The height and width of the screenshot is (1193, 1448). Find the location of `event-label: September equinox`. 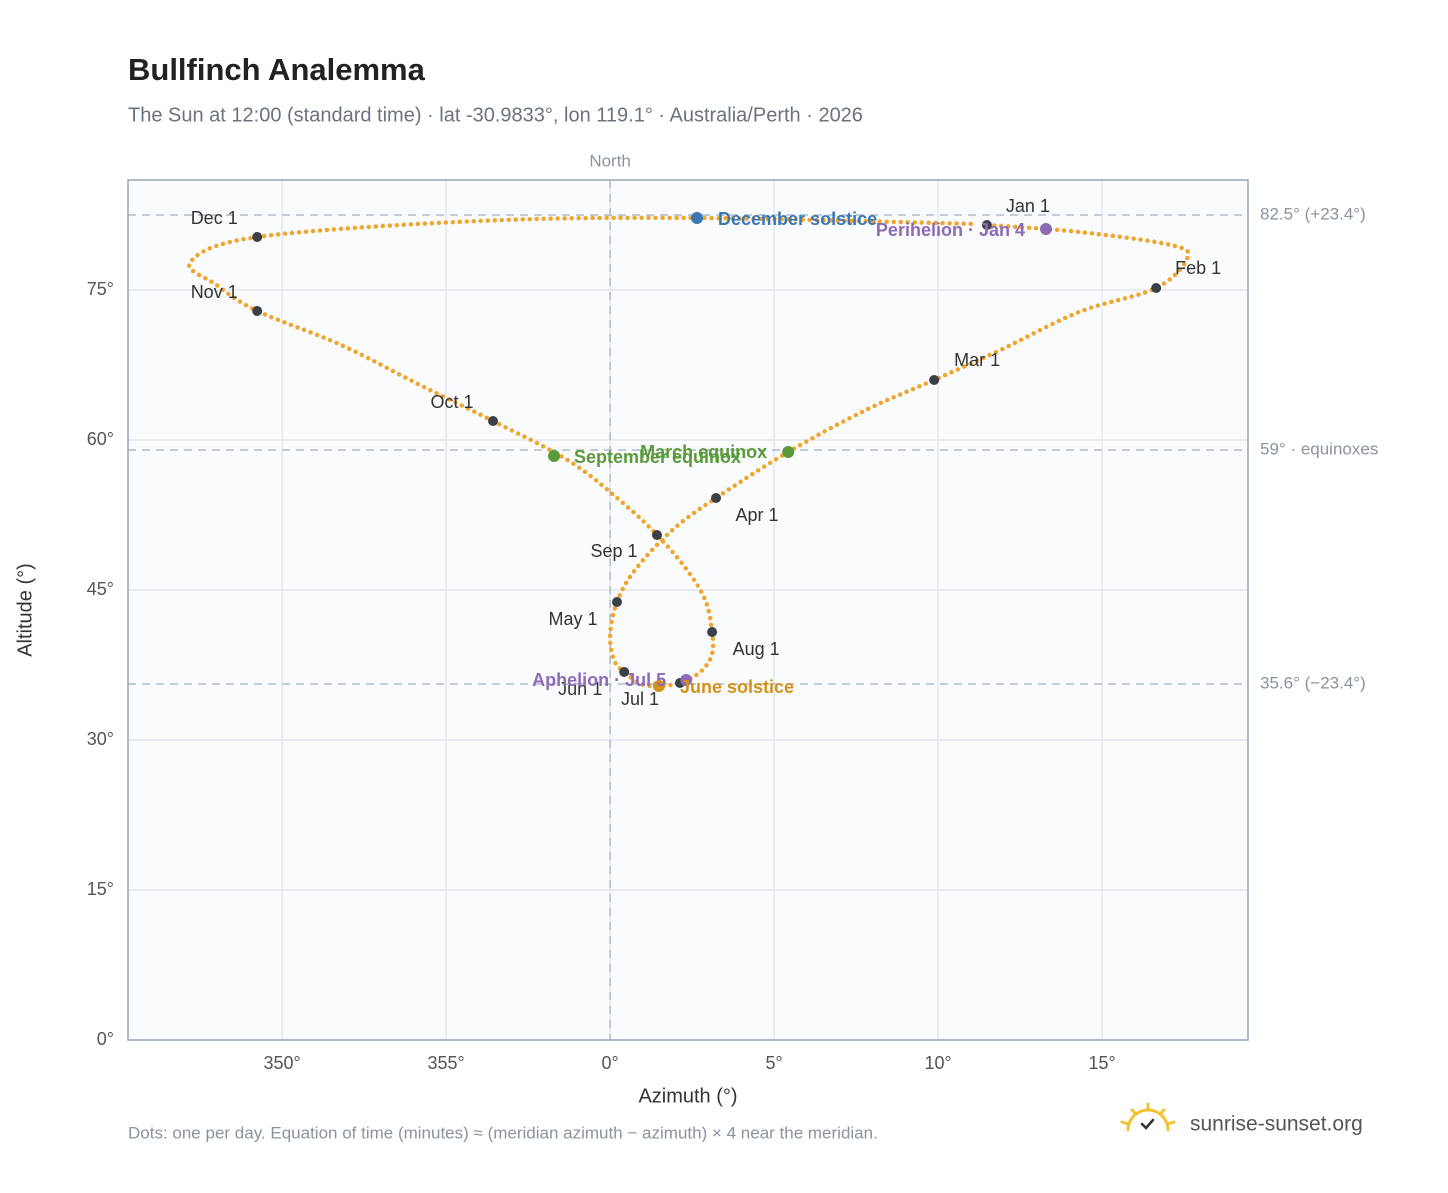

event-label: September equinox is located at coordinates (657, 457).